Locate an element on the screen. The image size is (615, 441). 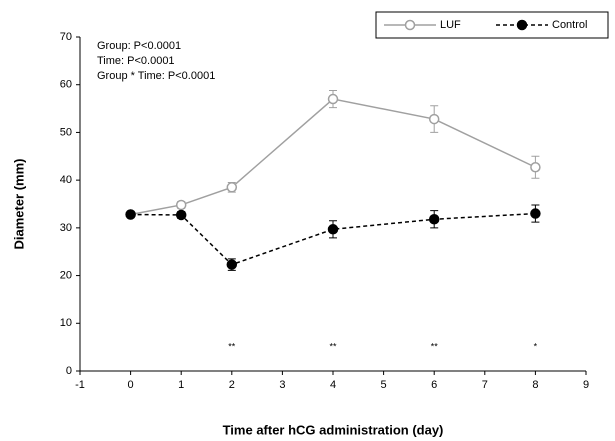
x-tick-label: 1 is located at coordinates (181, 385).